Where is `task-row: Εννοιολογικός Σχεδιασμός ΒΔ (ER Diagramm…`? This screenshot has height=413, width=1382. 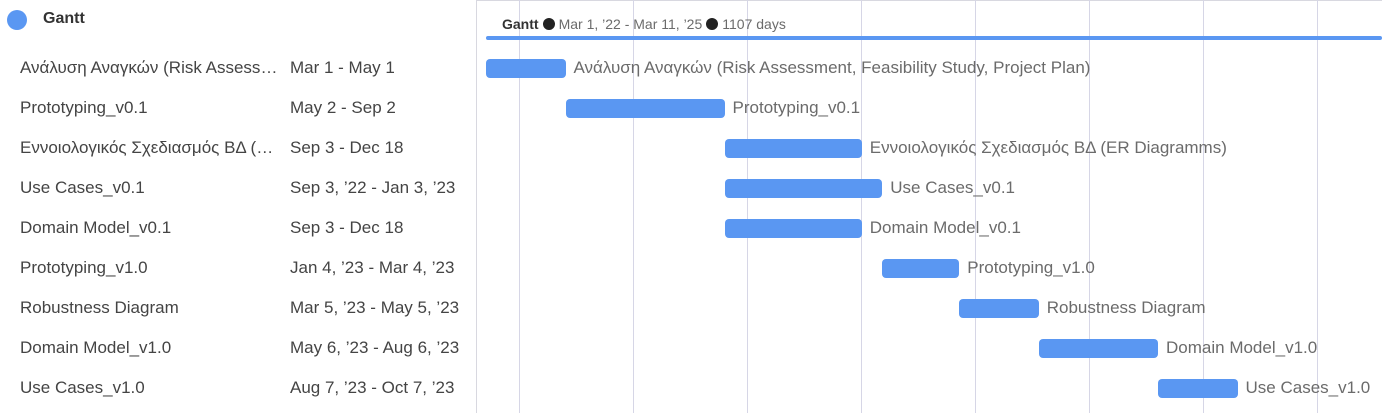 task-row: Εννοιολογικός Σχεδιασμός ΒΔ (ER Diagramm… is located at coordinates (238, 148).